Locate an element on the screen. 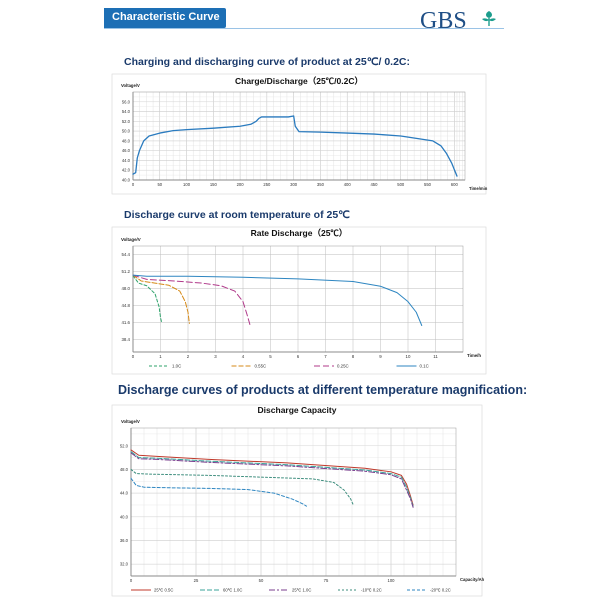 The width and height of the screenshot is (600, 600). charge-x-tick-label: 500 is located at coordinates (401, 184).